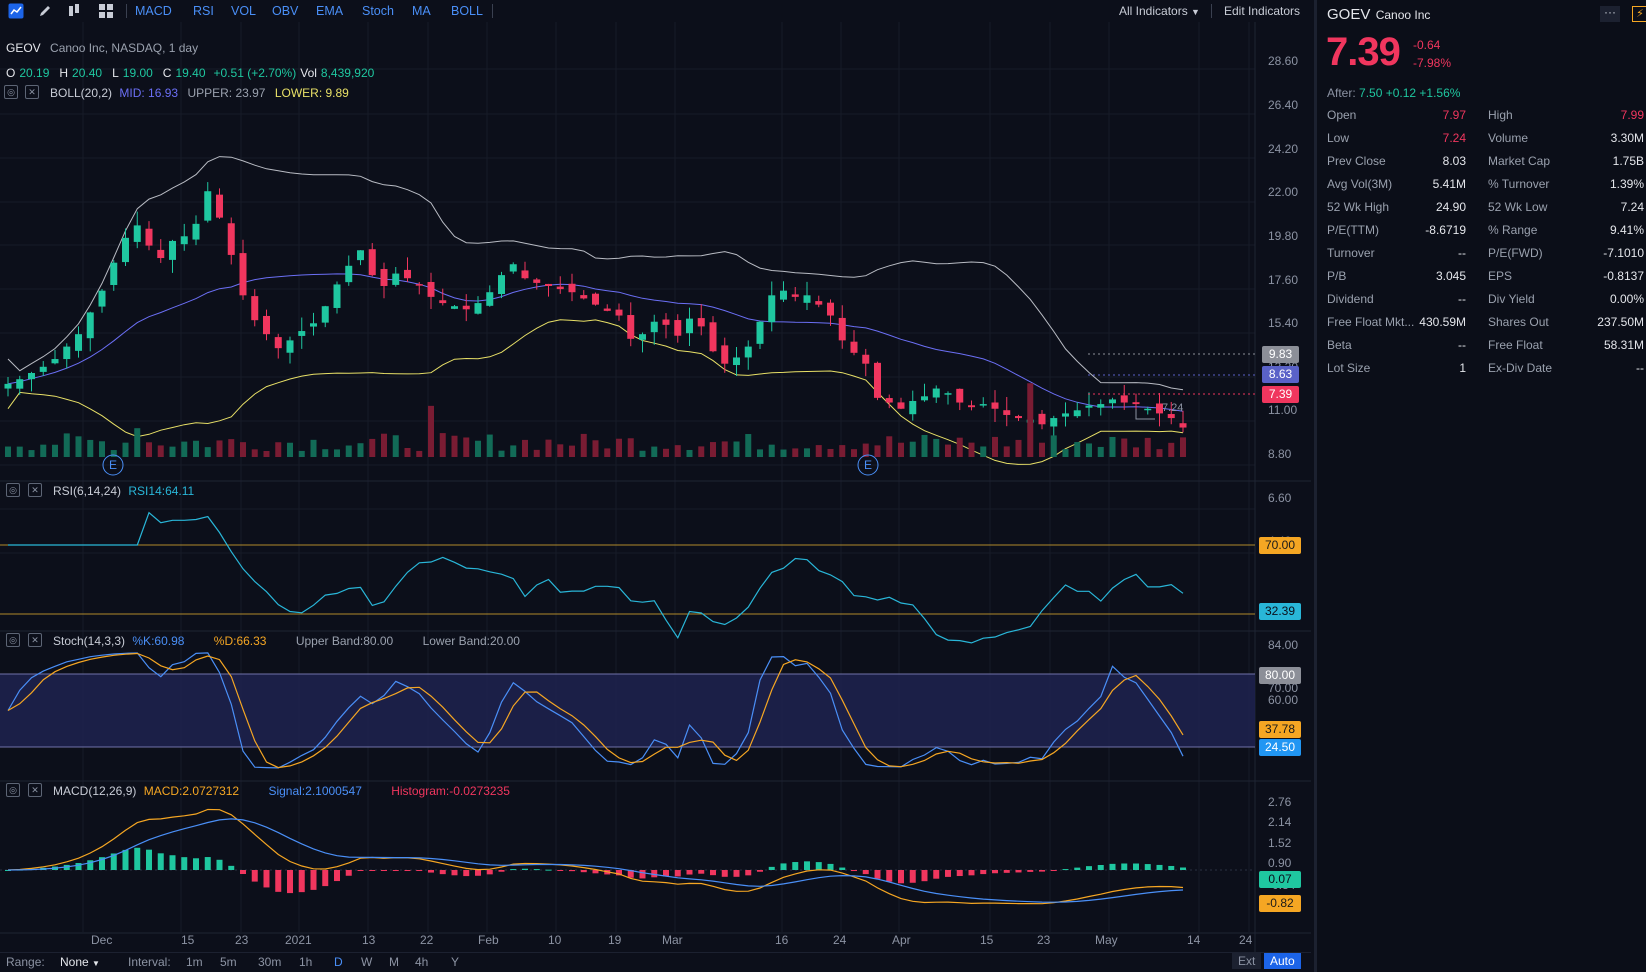 The height and width of the screenshot is (972, 1646). What do you see at coordinates (244, 11) in the screenshot?
I see `tab-vol: VOL` at bounding box center [244, 11].